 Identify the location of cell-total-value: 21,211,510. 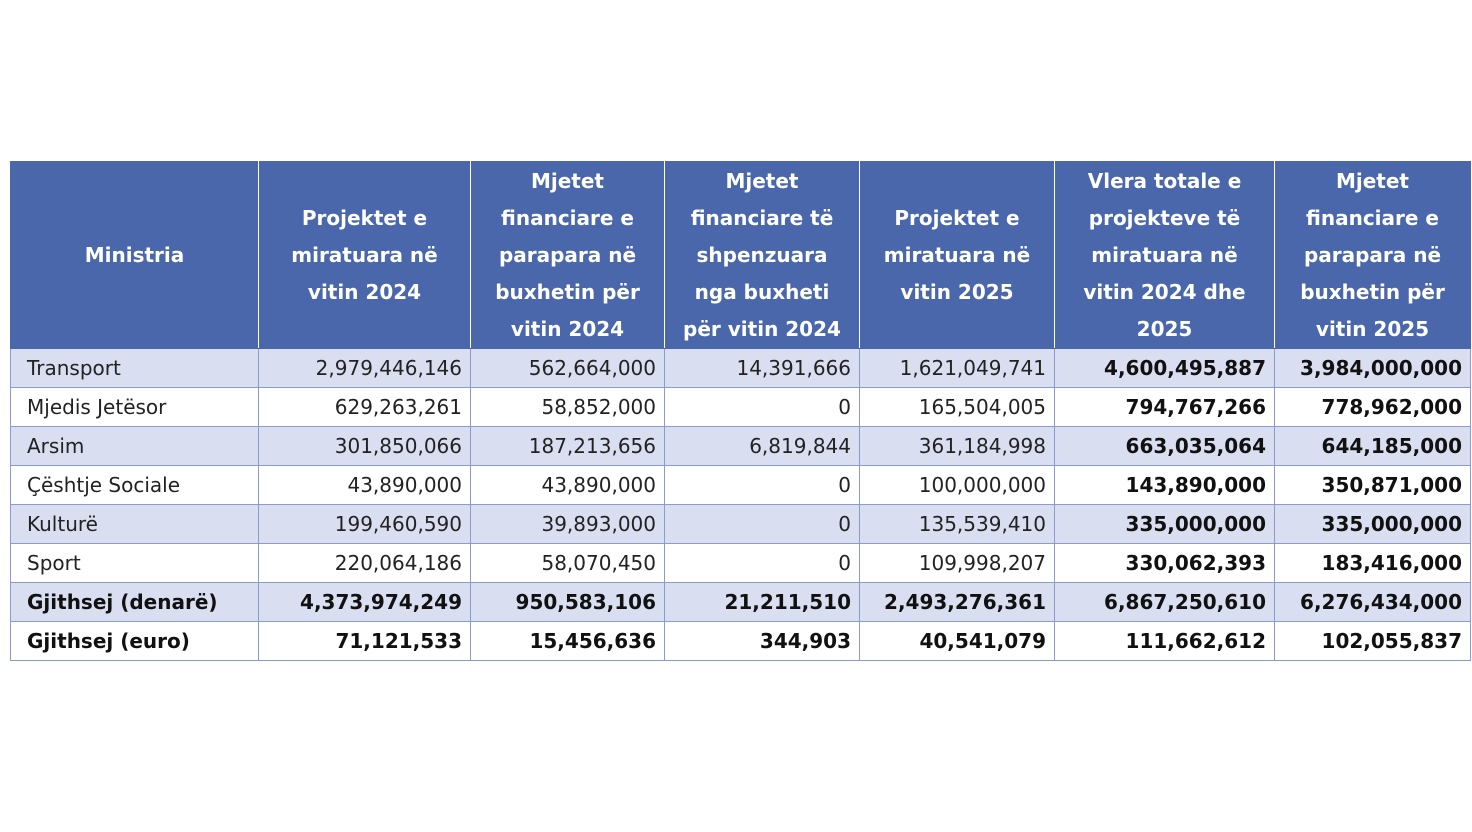
(762, 602).